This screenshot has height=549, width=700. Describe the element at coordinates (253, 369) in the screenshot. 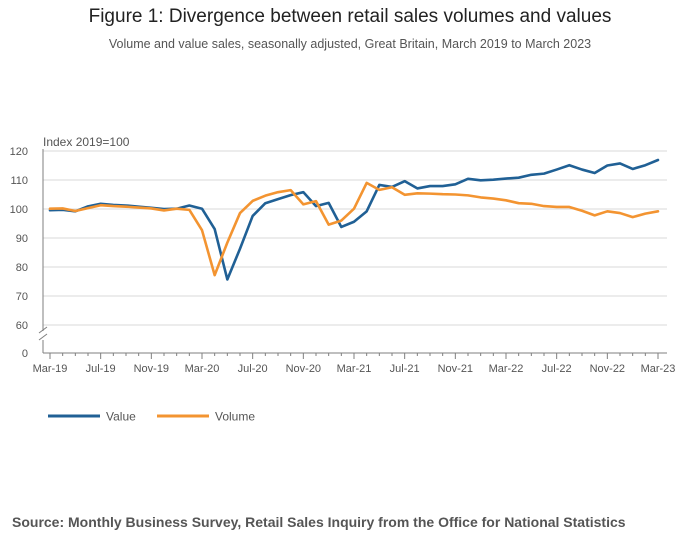

I see `x-tick-label-Jul-20: Jul-20` at that location.